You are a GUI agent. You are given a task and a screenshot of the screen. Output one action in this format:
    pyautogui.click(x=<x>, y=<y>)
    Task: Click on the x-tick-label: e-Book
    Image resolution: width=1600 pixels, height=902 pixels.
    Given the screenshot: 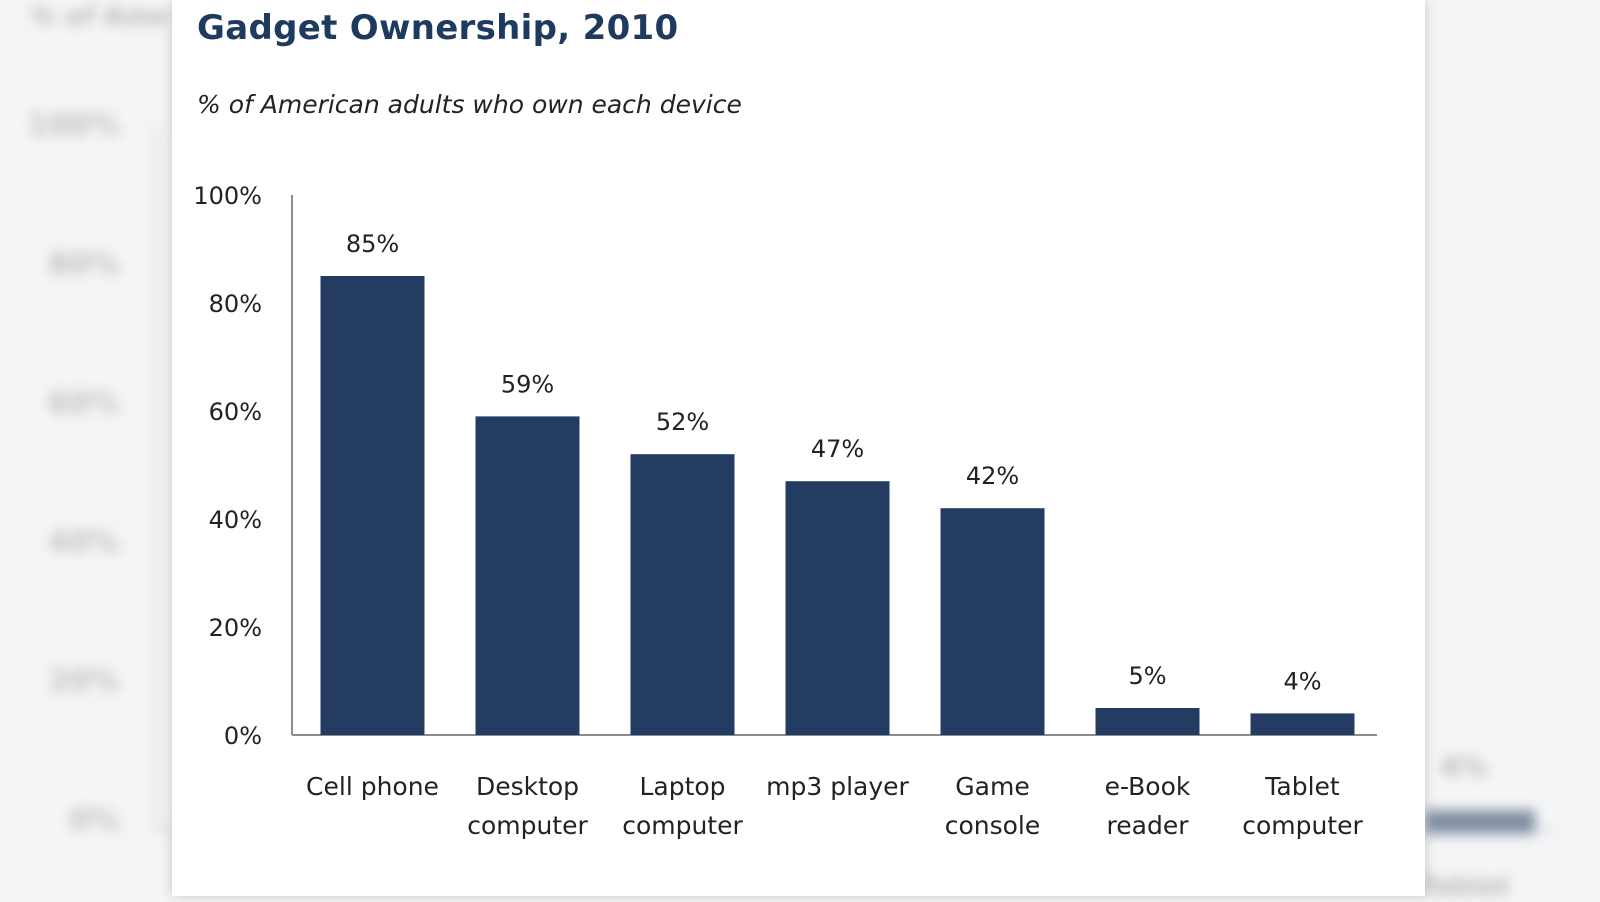 What is the action you would take?
    pyautogui.click(x=1148, y=786)
    